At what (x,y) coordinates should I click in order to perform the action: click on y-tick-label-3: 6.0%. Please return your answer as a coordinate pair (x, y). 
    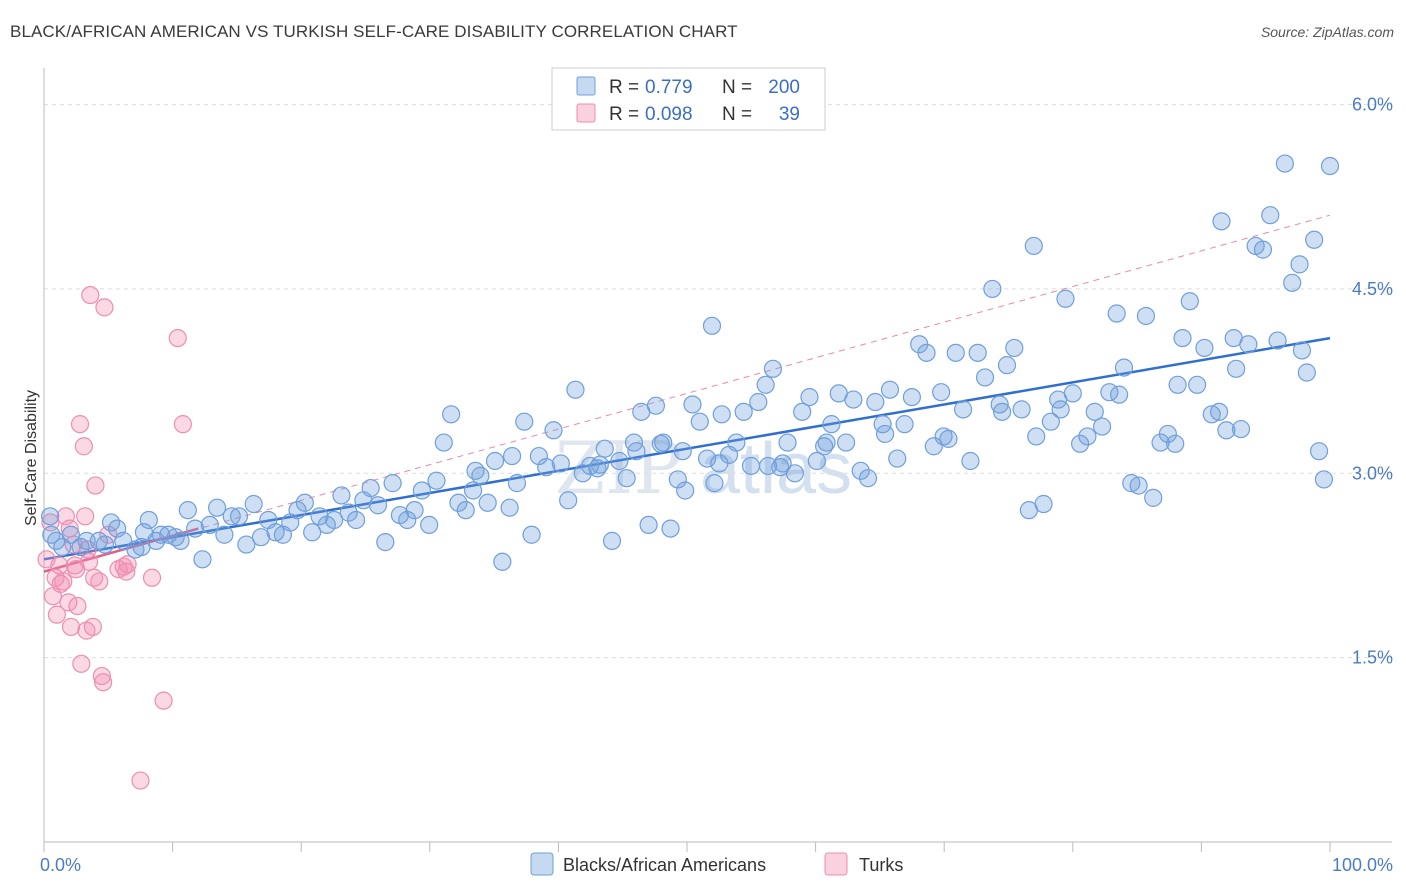
    Looking at the image, I should click on (1372, 105).